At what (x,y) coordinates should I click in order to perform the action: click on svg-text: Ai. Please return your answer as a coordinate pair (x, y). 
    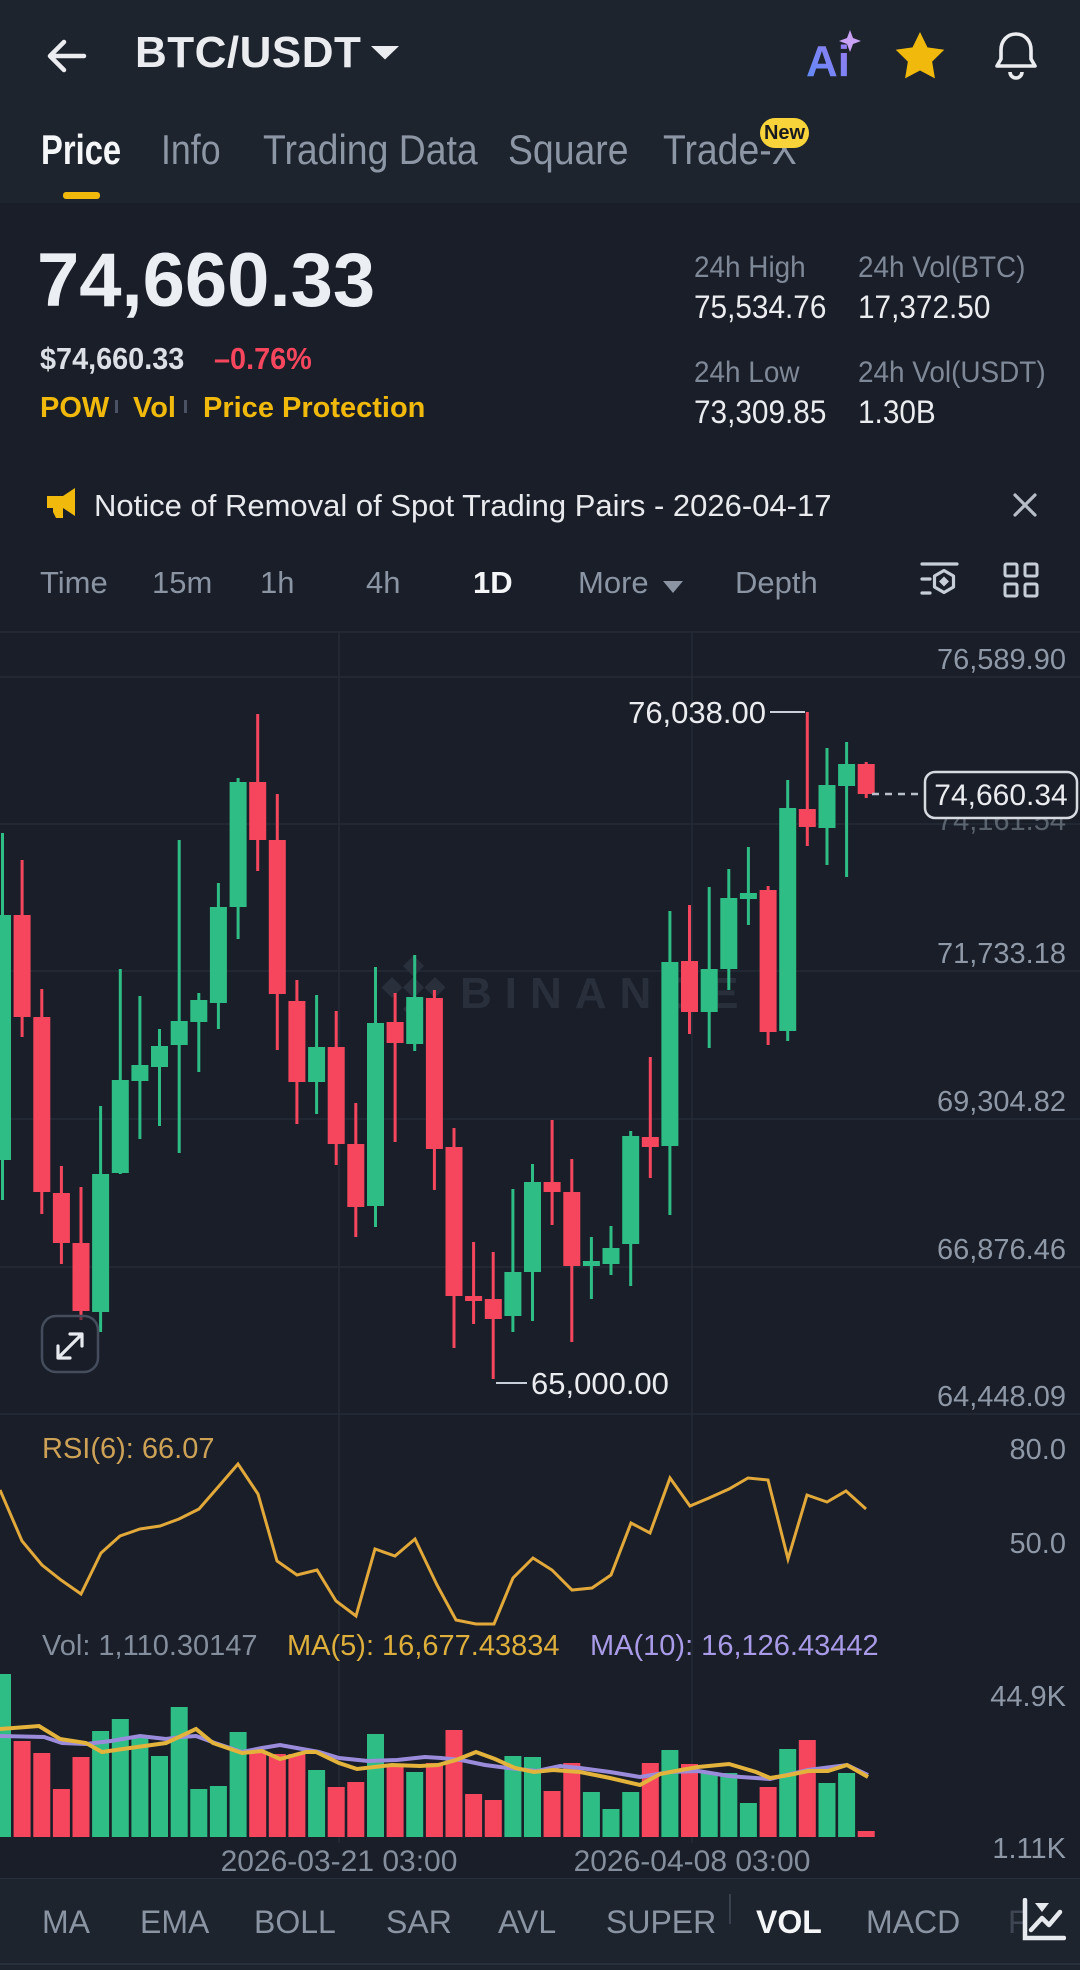
    Looking at the image, I should click on (828, 61).